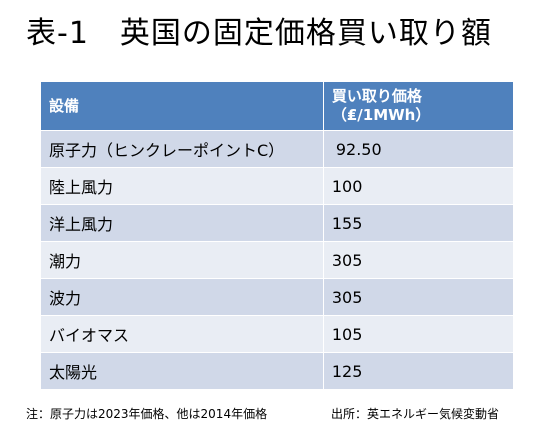  I want to click on table-row: 波力 305, so click(277, 297).